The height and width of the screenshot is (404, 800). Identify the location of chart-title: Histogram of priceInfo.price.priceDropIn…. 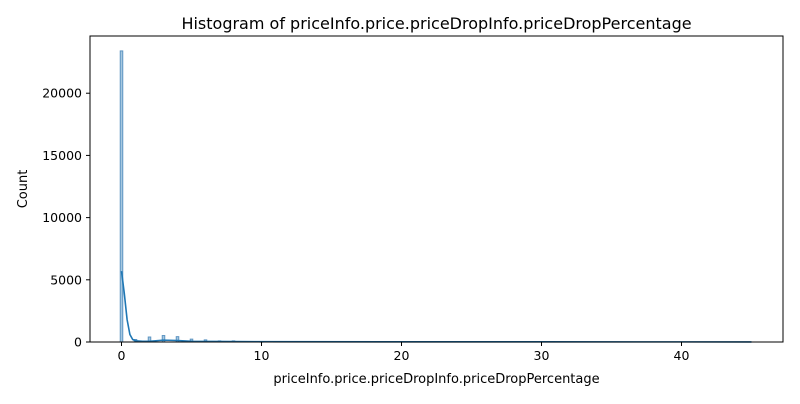
(436, 23).